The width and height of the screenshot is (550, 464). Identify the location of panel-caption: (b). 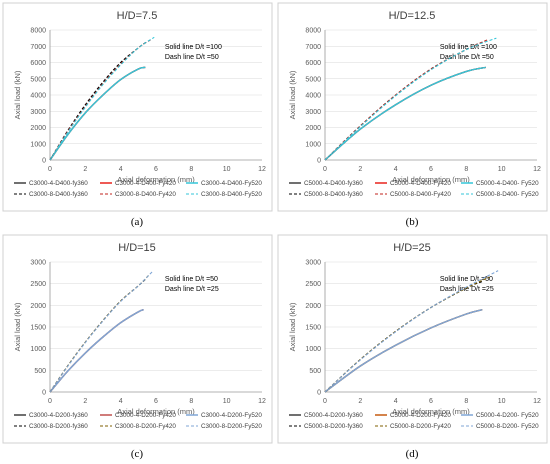
(412, 222).